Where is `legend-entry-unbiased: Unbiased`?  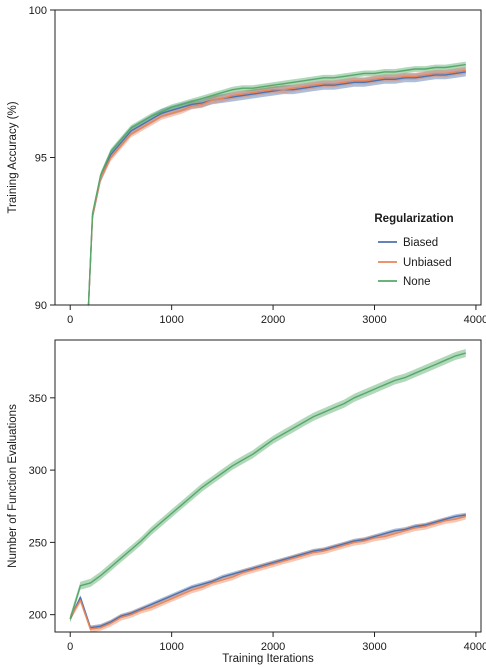
legend-entry-unbiased: Unbiased is located at coordinates (415, 263).